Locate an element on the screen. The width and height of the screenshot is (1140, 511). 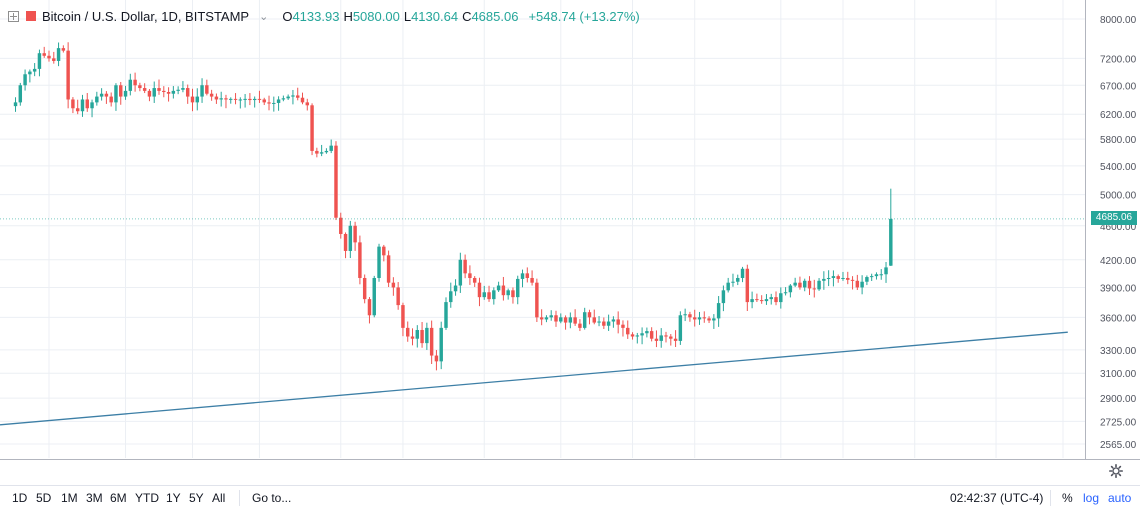
range-5y-button: 5Y is located at coordinates (196, 498).